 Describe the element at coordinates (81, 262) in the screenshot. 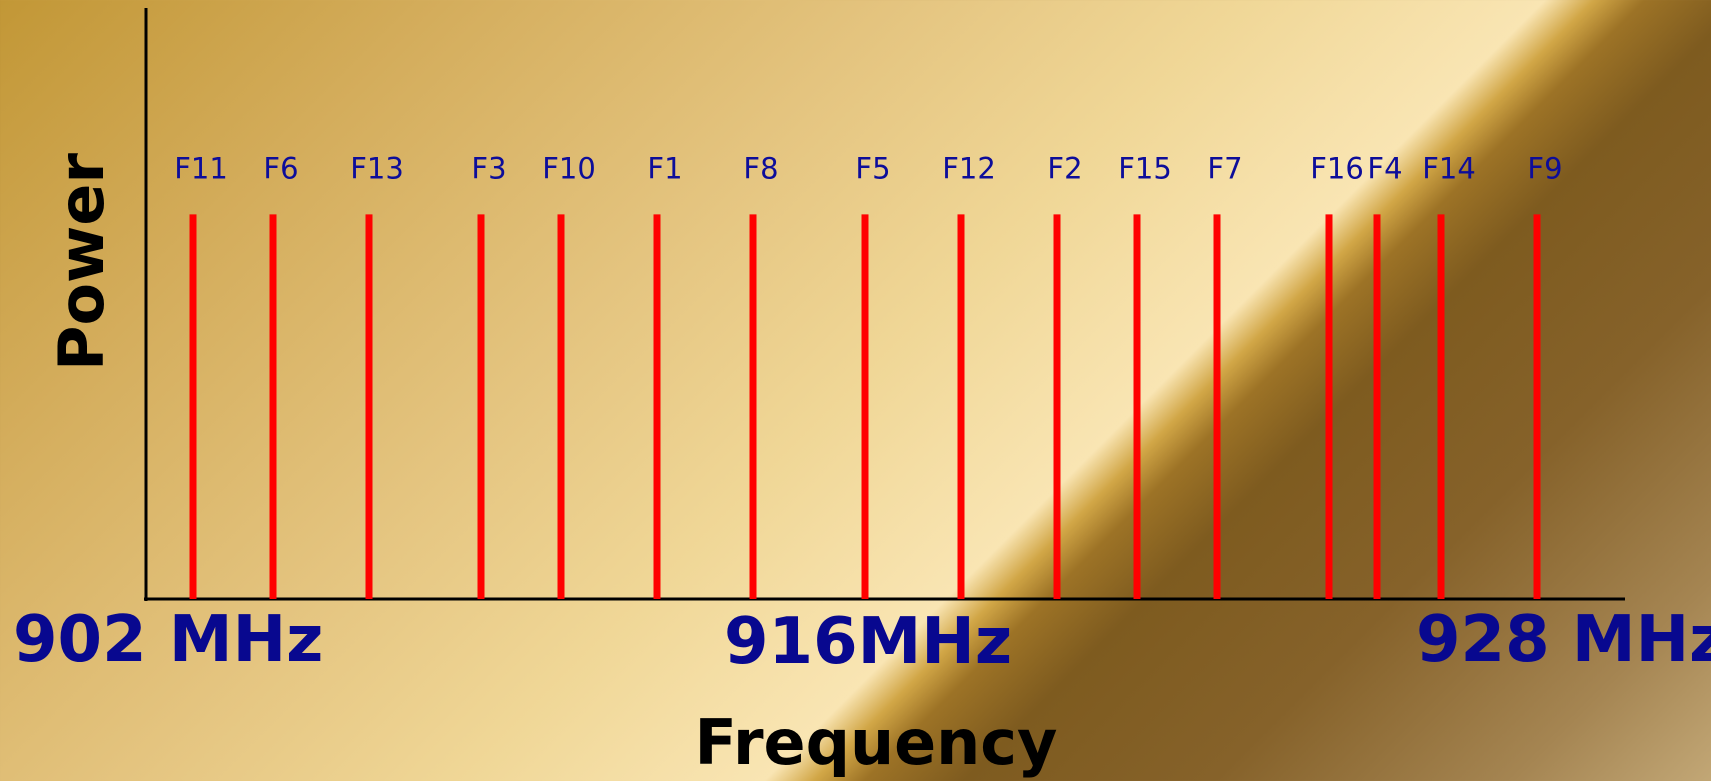

I see `y-axis-label: Power` at that location.